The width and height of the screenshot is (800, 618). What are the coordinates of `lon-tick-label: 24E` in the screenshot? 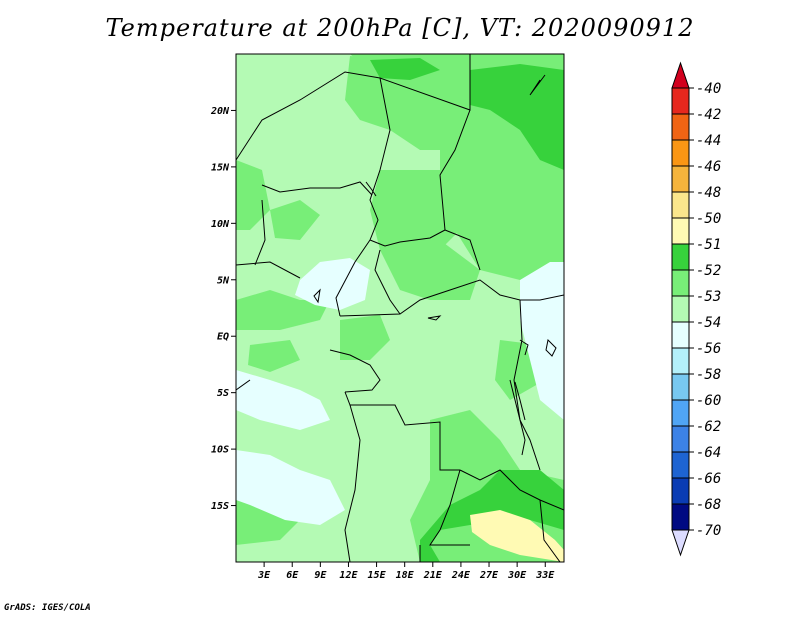 It's located at (461, 575).